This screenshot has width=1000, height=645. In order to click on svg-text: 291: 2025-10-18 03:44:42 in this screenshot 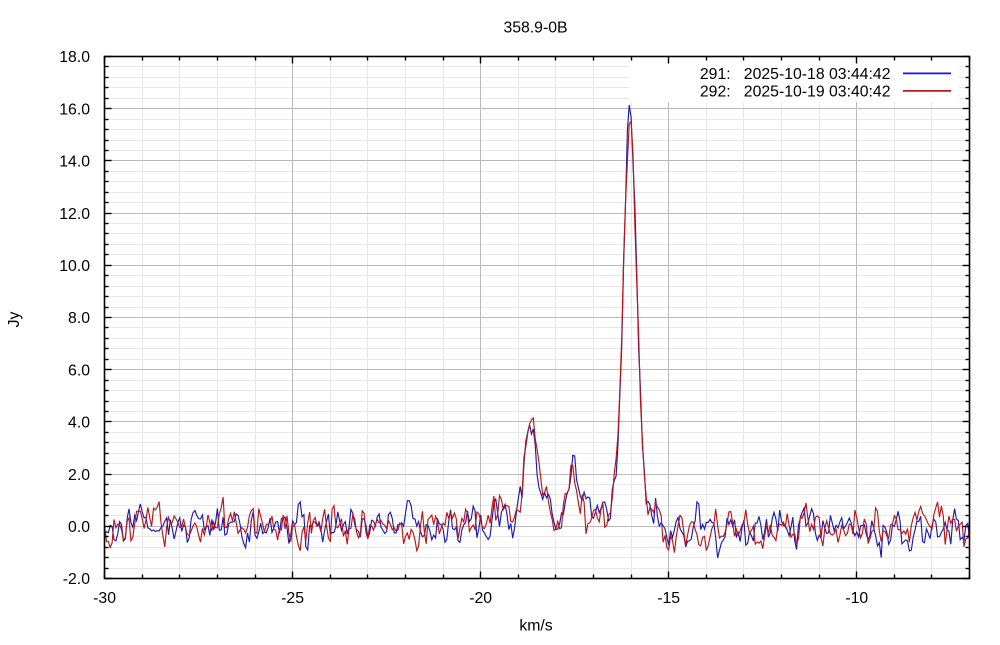, I will do `click(795, 74)`.